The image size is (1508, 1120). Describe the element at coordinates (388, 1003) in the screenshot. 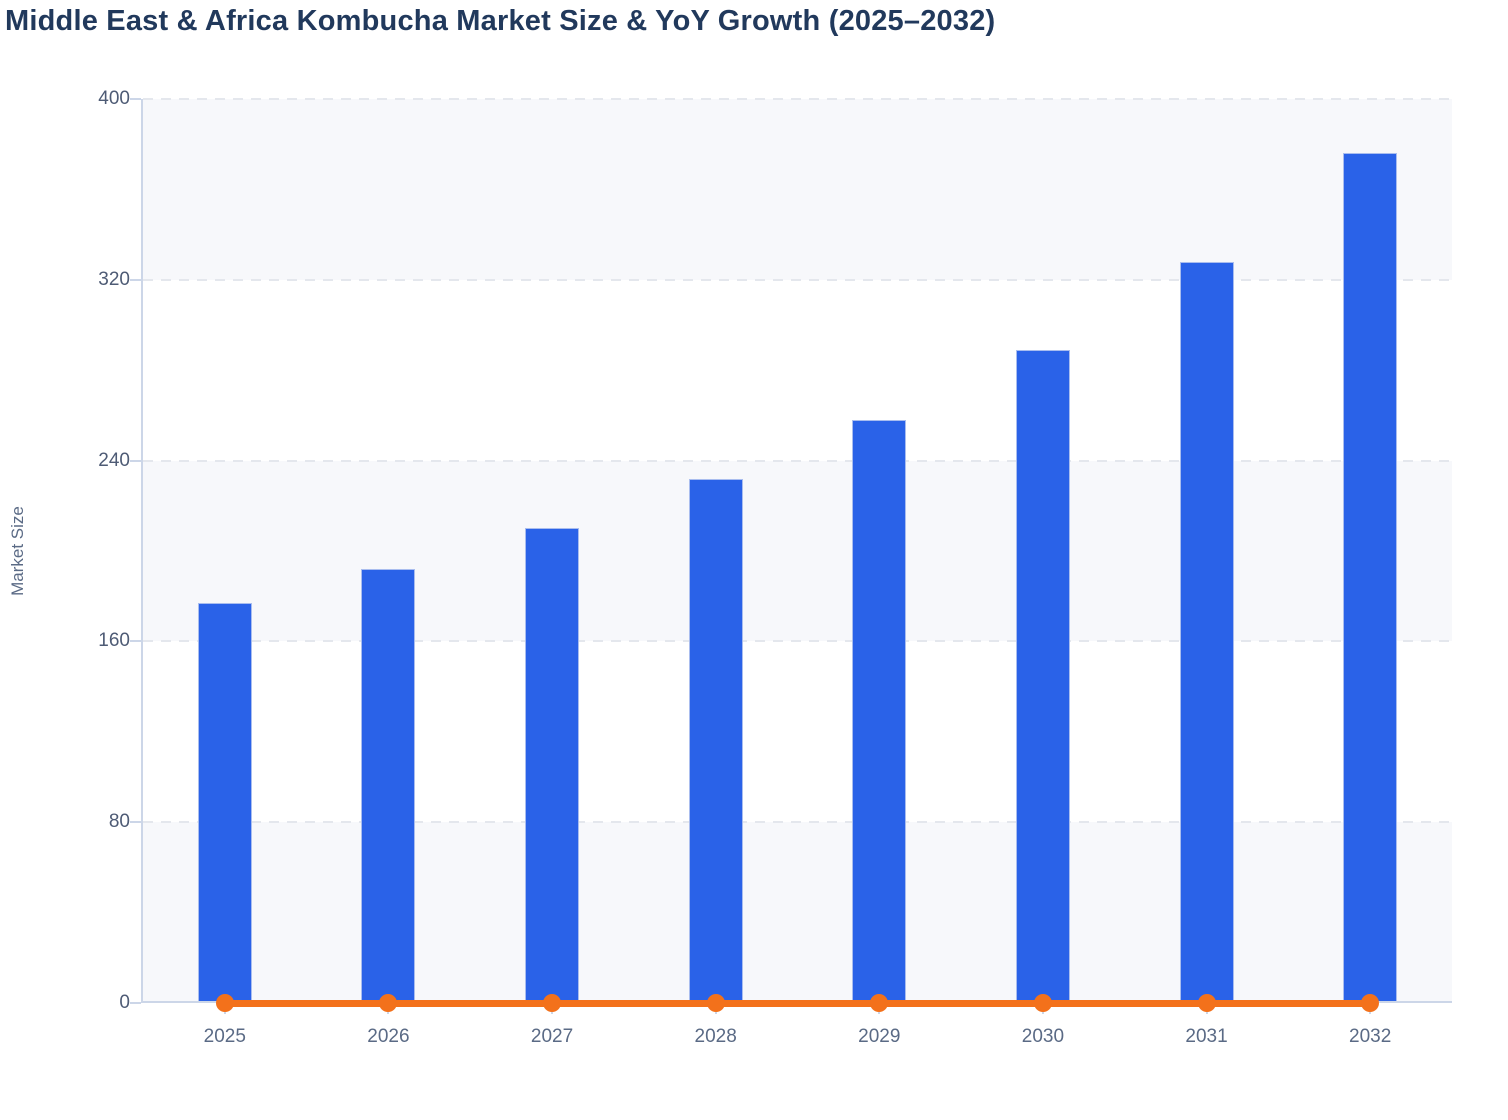

I see `yoy-growth-marker-2026` at that location.